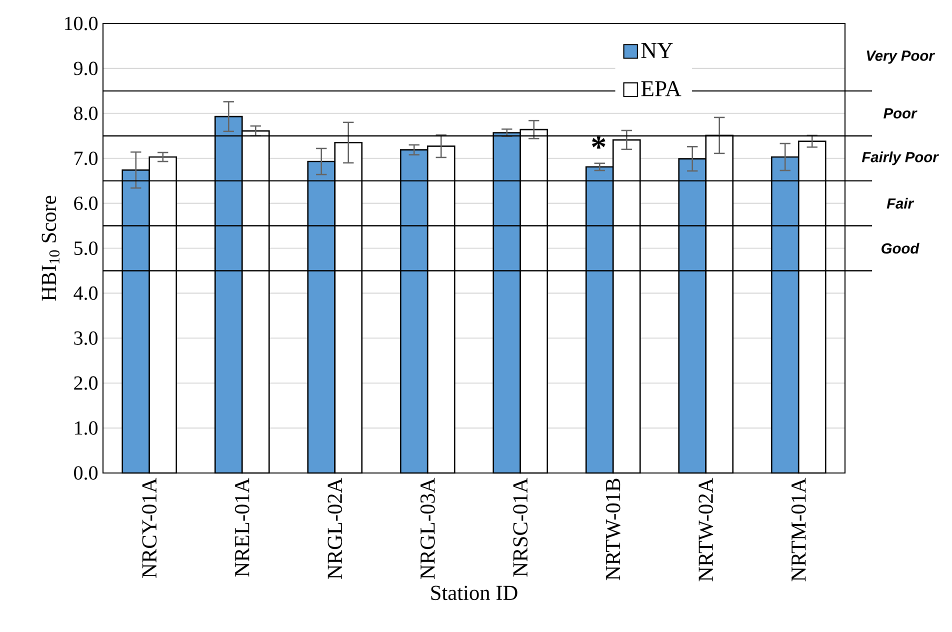 Image resolution: width=952 pixels, height=632 pixels. Describe the element at coordinates (900, 159) in the screenshot. I see `text: Fairly Poor` at that location.